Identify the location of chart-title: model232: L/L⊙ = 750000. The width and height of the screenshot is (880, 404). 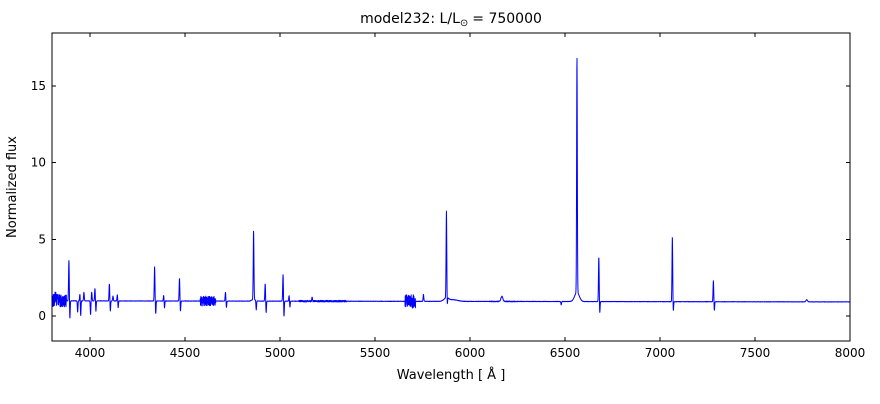
(451, 20).